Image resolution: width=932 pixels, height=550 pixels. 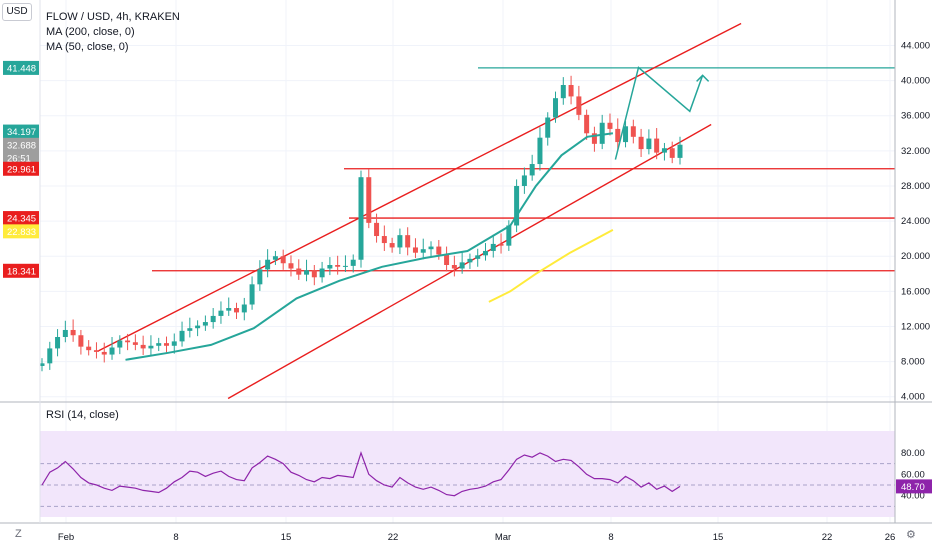 I want to click on rsi-tick: 80.00, so click(x=913, y=453).